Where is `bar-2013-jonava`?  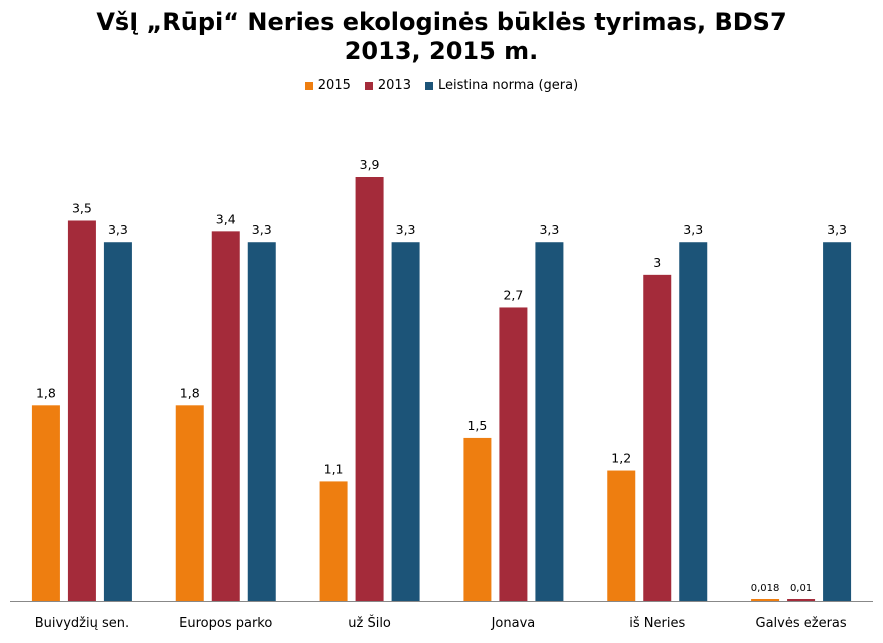
bar-2013-jonava is located at coordinates (513, 454).